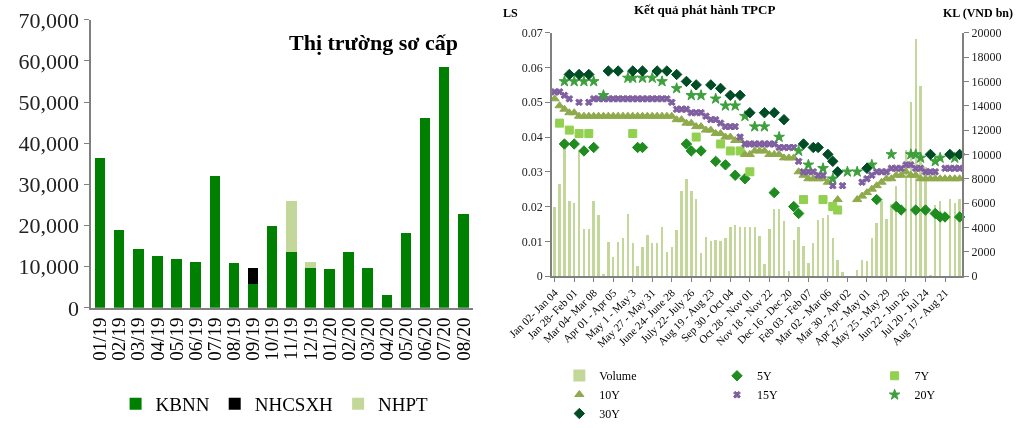 This screenshot has height=428, width=1017. I want to click on x-tick-label: 04/20, so click(387, 339).